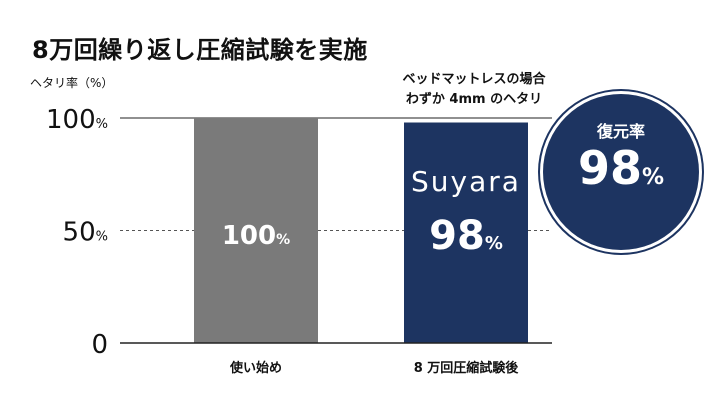  I want to click on annotation-line-2: わずか 4mm のヘタリ, so click(474, 99).